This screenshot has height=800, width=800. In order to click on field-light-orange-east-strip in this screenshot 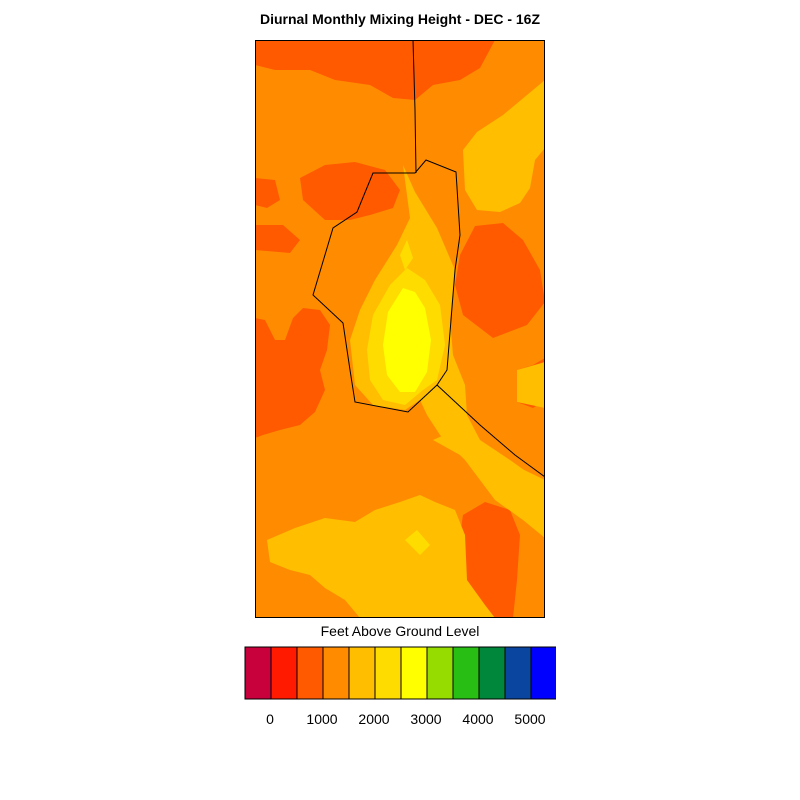, I will do `click(489, 479)`.